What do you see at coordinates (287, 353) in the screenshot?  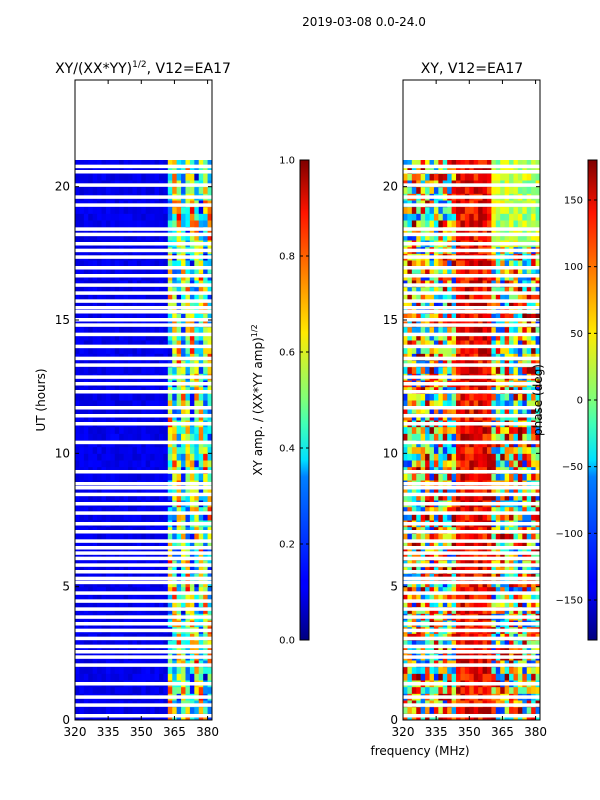 I see `colorbar-tick-label: 0.6` at bounding box center [287, 353].